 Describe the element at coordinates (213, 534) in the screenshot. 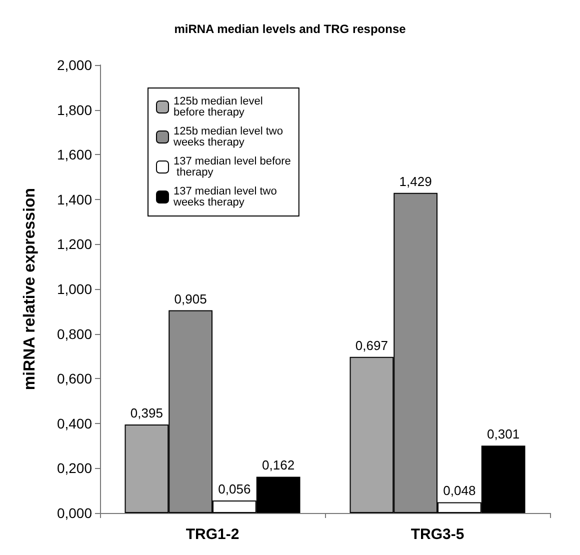

I see `x-tick-label: TRG1-2` at that location.